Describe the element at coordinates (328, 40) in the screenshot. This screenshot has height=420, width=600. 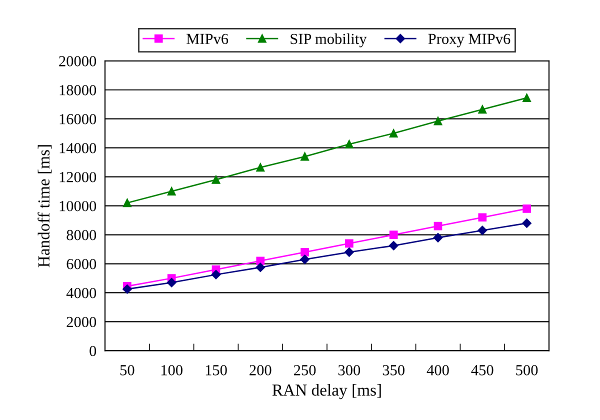
I see `legend-label: SIP mobility` at that location.